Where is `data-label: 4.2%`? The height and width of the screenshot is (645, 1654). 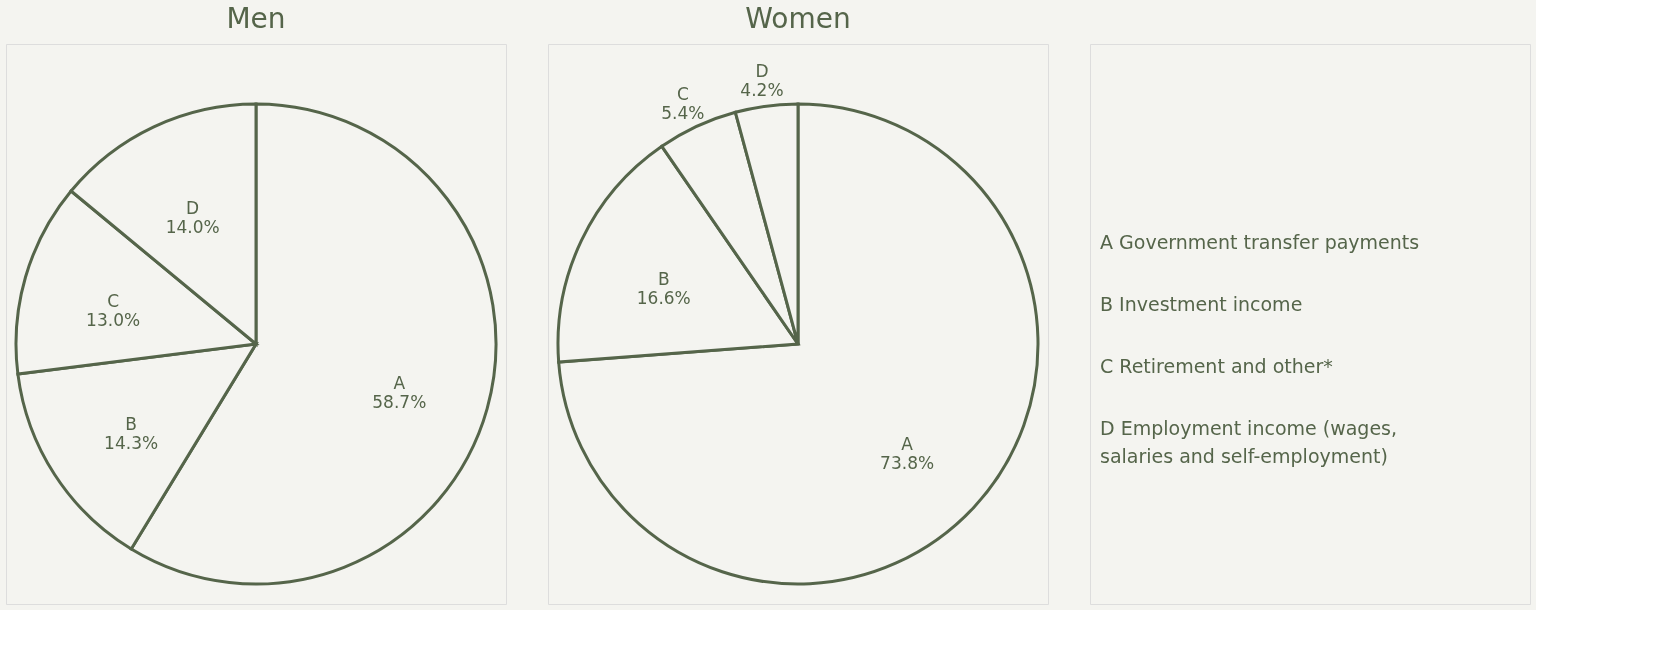
data-label: 4.2% is located at coordinates (762, 90).